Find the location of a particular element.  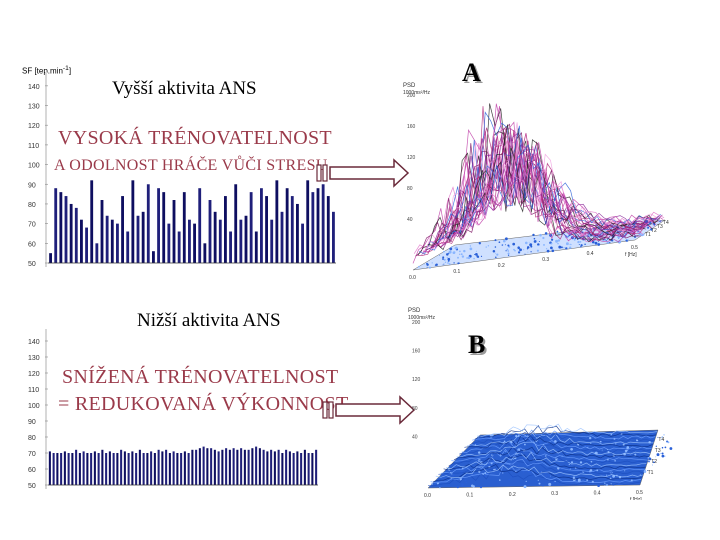

spectrum-ylabel-unit: 1000ms²/Hz is located at coordinates (416, 93).